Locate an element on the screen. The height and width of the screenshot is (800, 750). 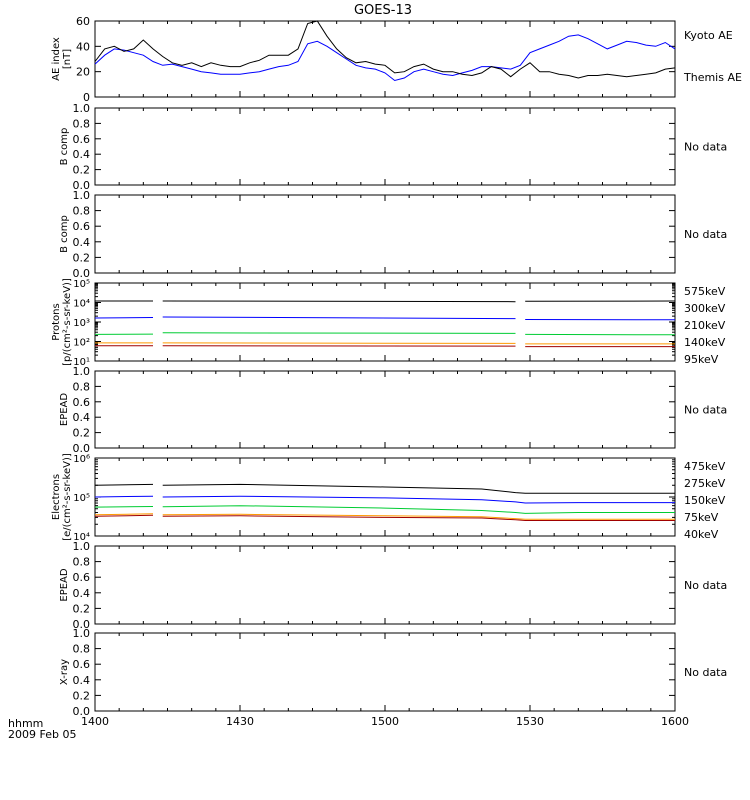
series-line-475kev is located at coordinates (384, 517).